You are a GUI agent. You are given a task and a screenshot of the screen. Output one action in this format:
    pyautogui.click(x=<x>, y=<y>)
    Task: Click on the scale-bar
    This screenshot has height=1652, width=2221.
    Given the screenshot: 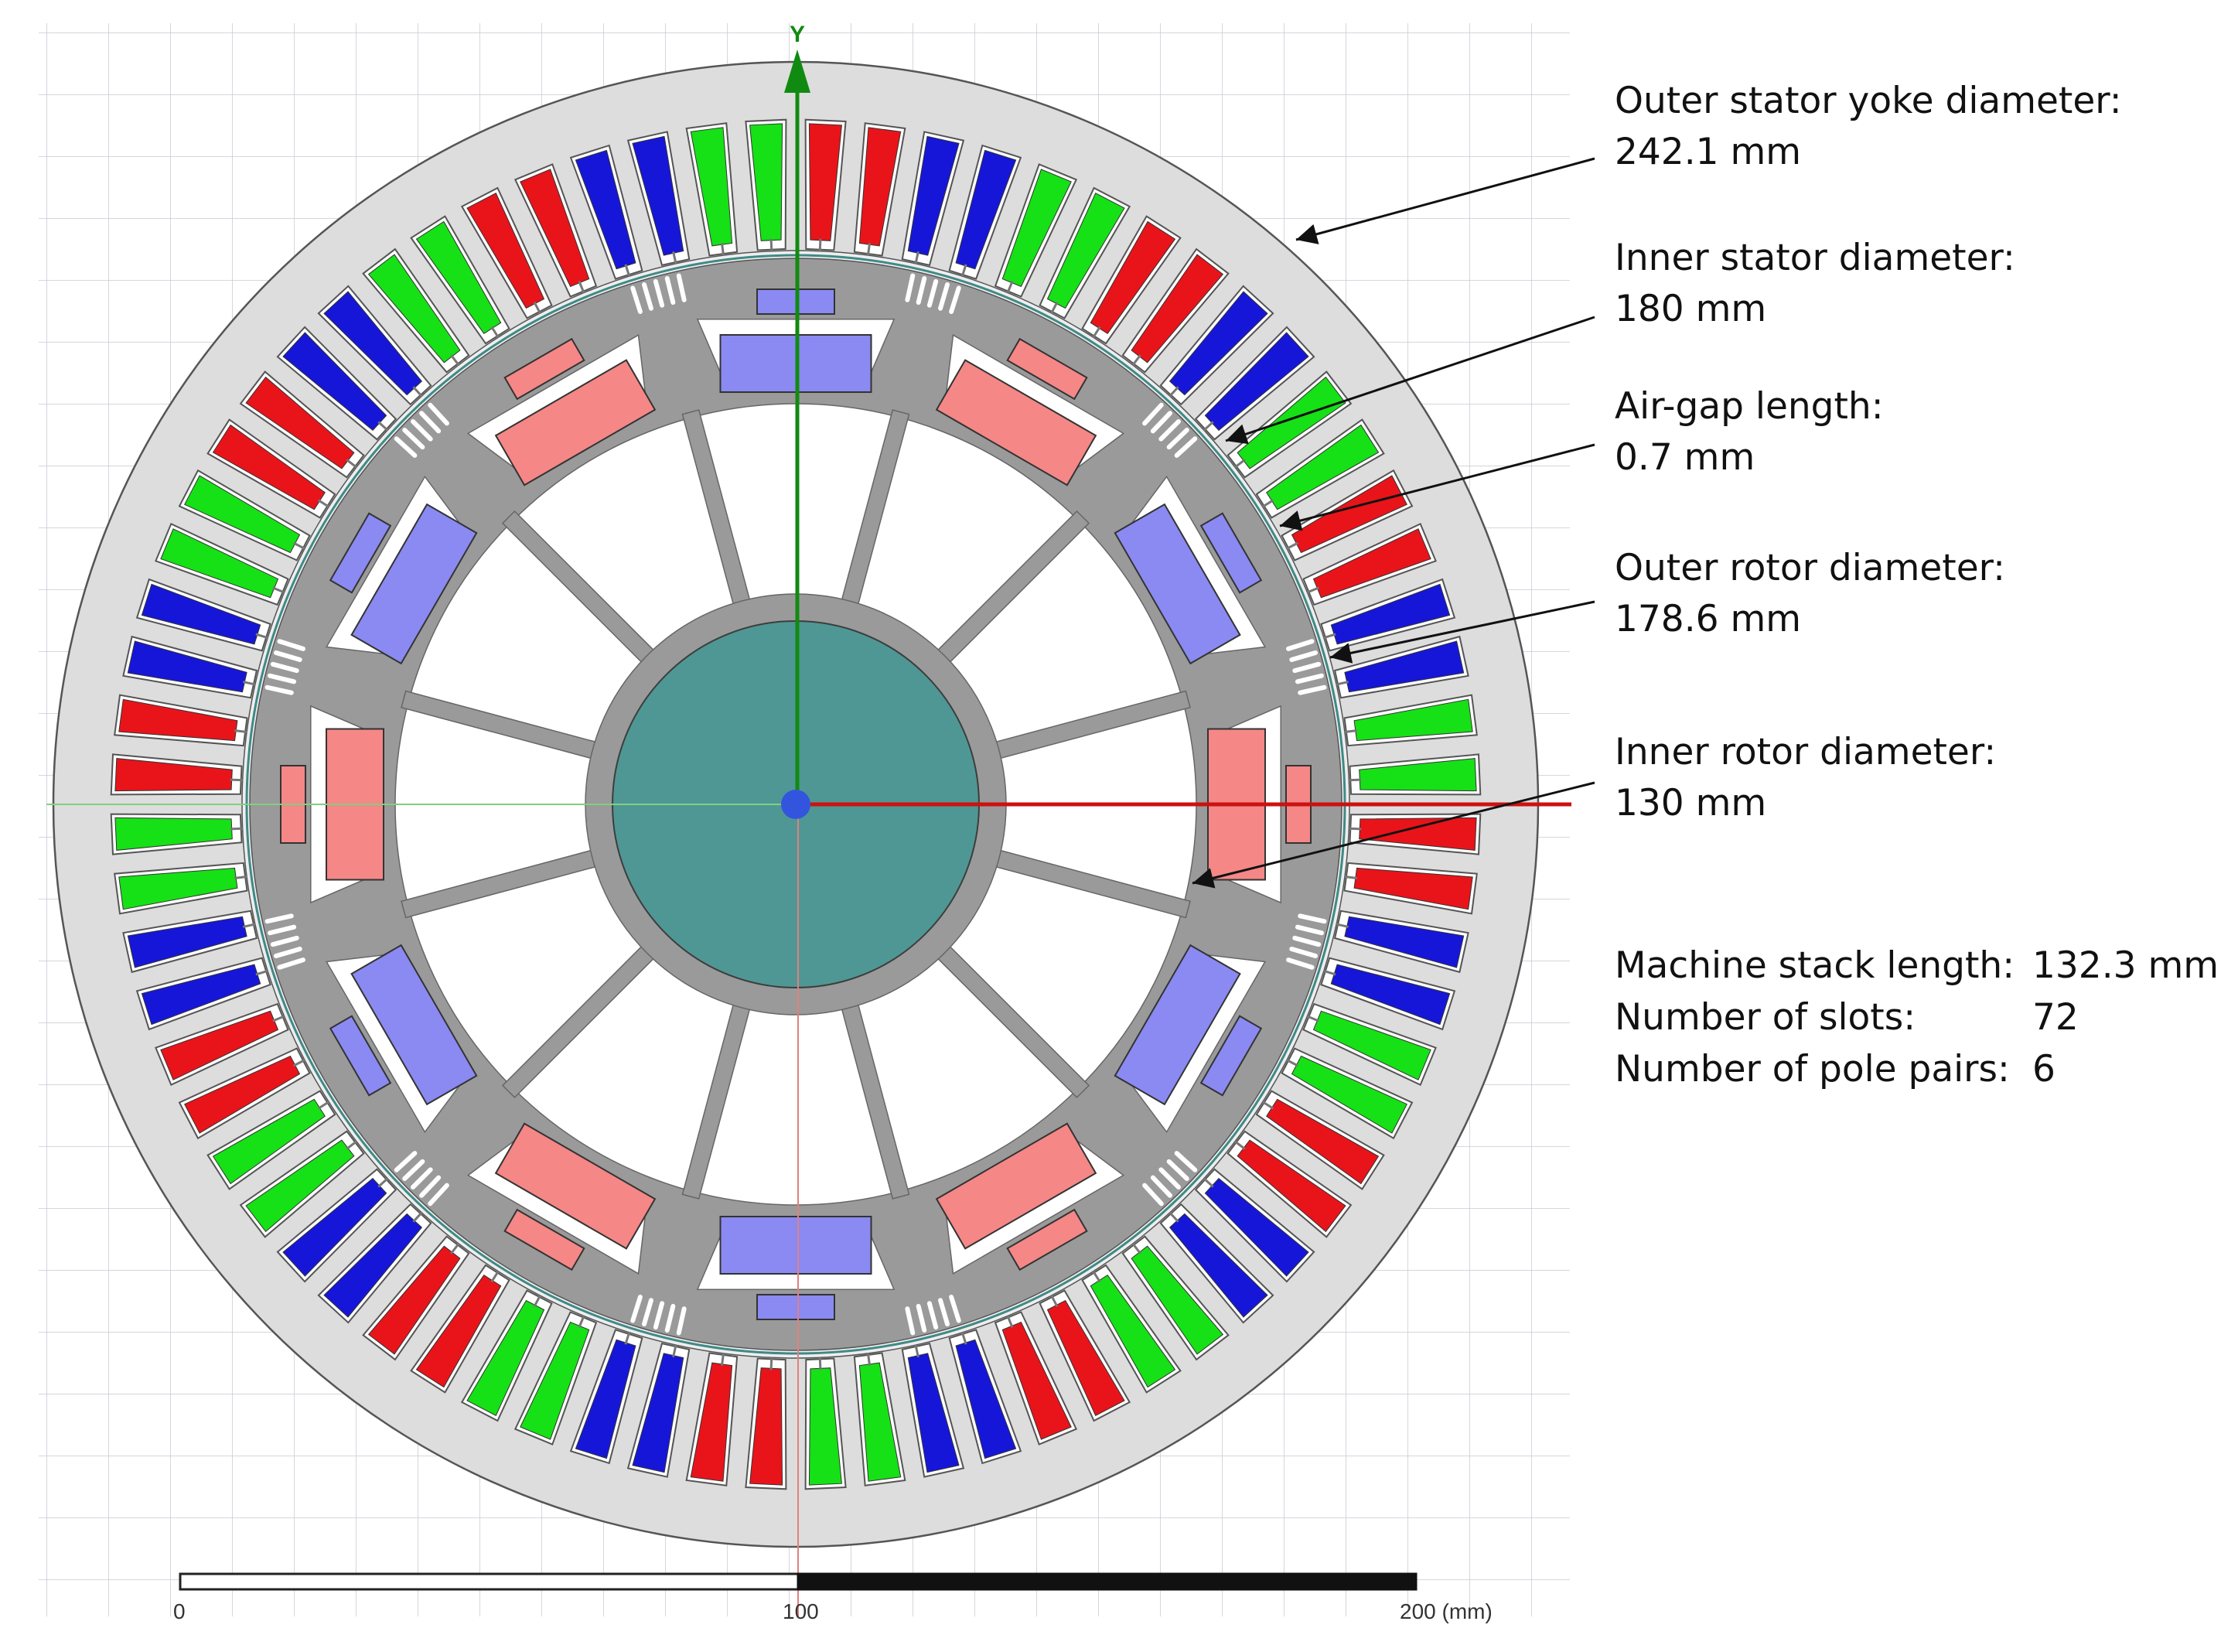 What is the action you would take?
    pyautogui.click(x=798, y=1581)
    